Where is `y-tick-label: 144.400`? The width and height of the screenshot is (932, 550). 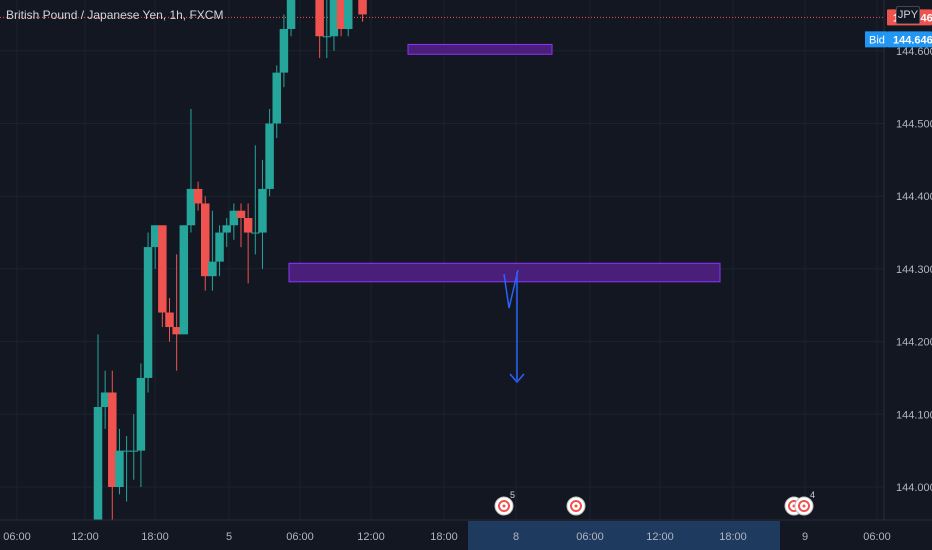
y-tick-label: 144.400 is located at coordinates (914, 197).